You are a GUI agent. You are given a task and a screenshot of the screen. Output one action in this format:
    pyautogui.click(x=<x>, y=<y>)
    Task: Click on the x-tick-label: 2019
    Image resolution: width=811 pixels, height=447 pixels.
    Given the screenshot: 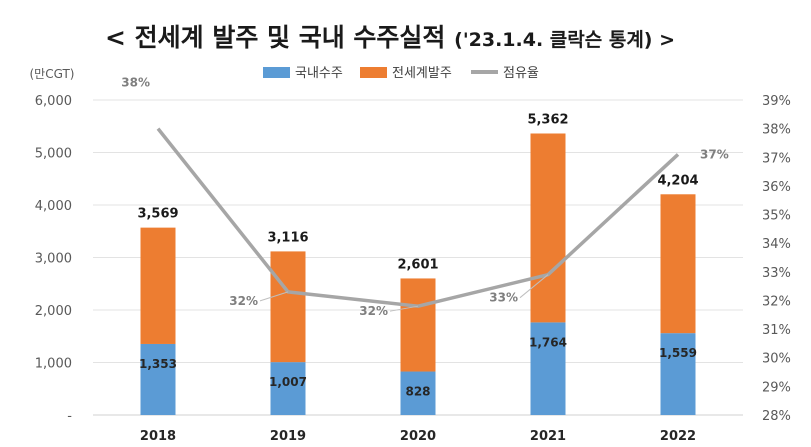 What is the action you would take?
    pyautogui.click(x=288, y=436)
    